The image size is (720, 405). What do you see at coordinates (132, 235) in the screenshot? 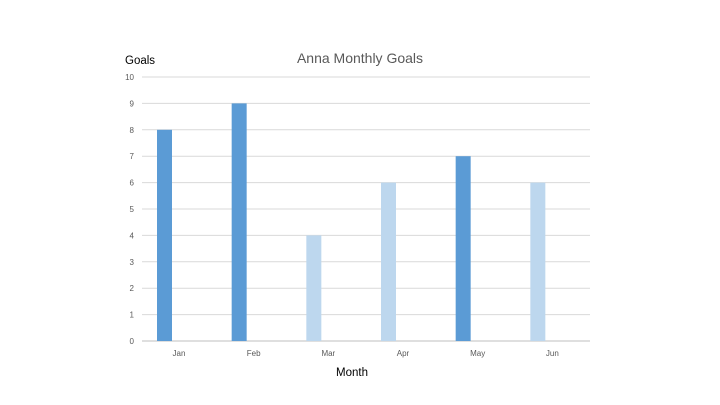
I see `y-tick-label: 4` at bounding box center [132, 235].